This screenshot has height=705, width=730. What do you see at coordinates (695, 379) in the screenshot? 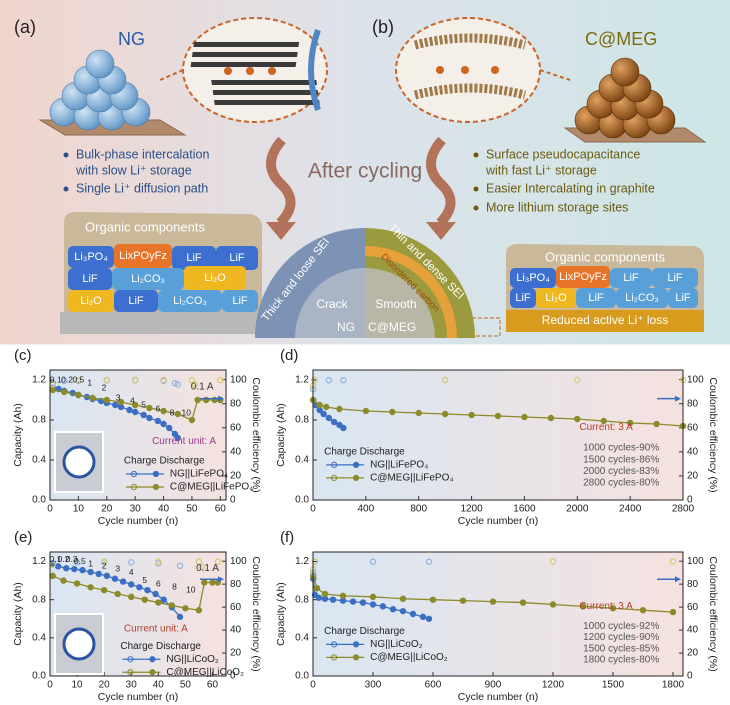
I see `y2-tick-label: 100` at bounding box center [695, 379].